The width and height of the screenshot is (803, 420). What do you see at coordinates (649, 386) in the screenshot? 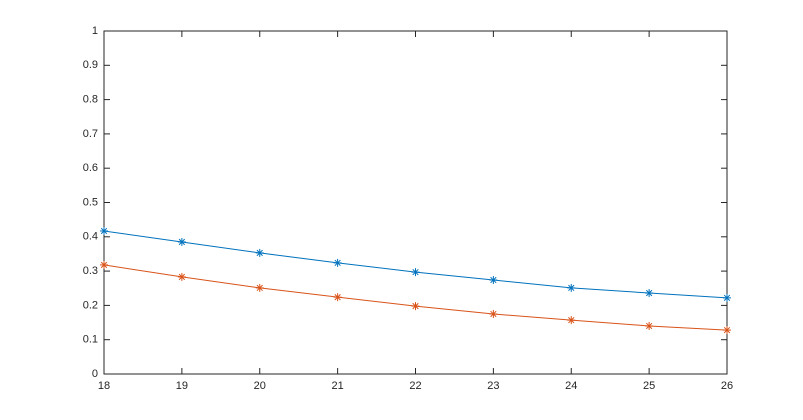
I see `x-tick-label: 25` at bounding box center [649, 386].